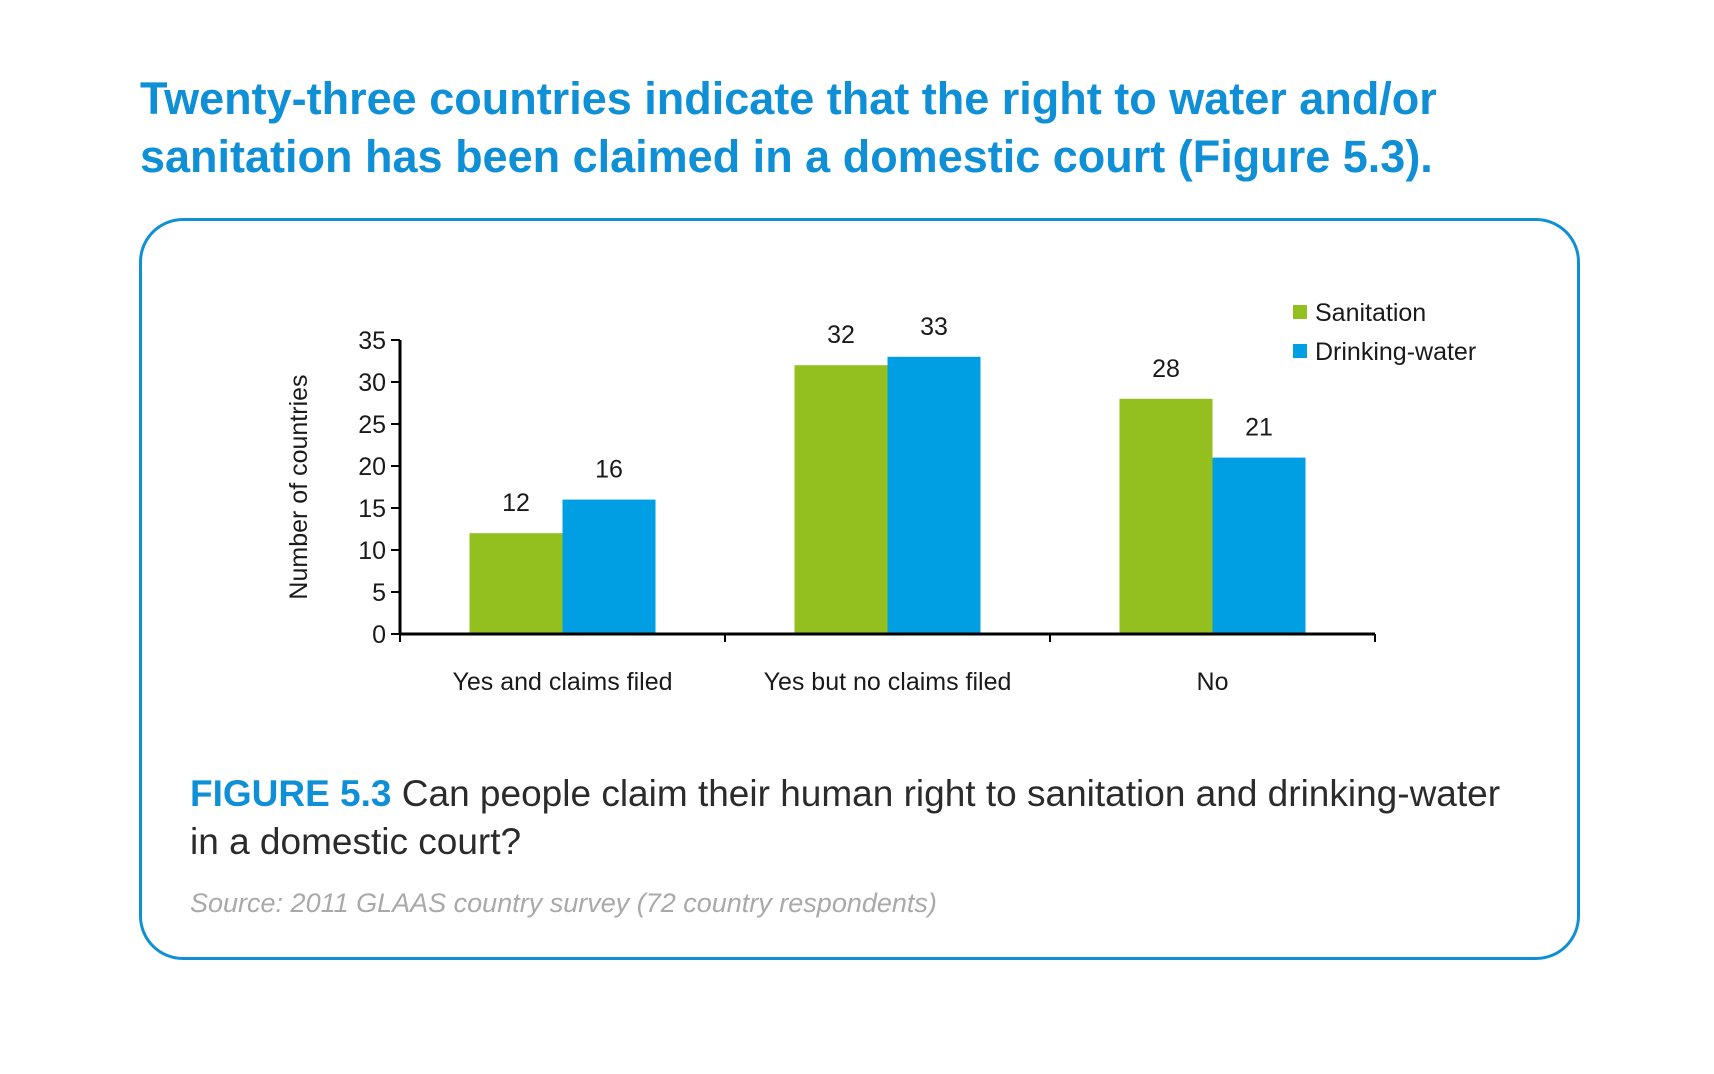 The image size is (1714, 1074). What do you see at coordinates (562, 682) in the screenshot?
I see `x-tick-label: Yes and claims filed` at bounding box center [562, 682].